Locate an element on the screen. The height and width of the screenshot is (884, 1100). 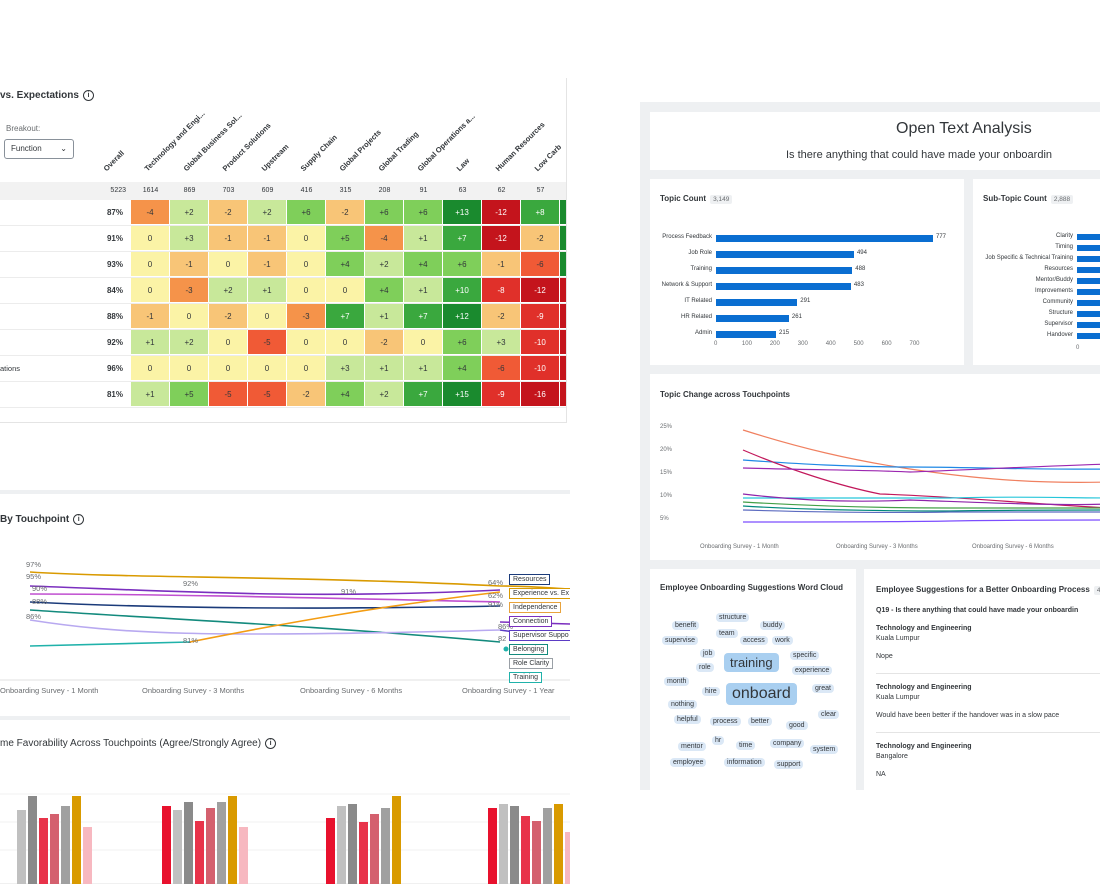
heatmap-cell: +10 is located at coordinates (462, 290).